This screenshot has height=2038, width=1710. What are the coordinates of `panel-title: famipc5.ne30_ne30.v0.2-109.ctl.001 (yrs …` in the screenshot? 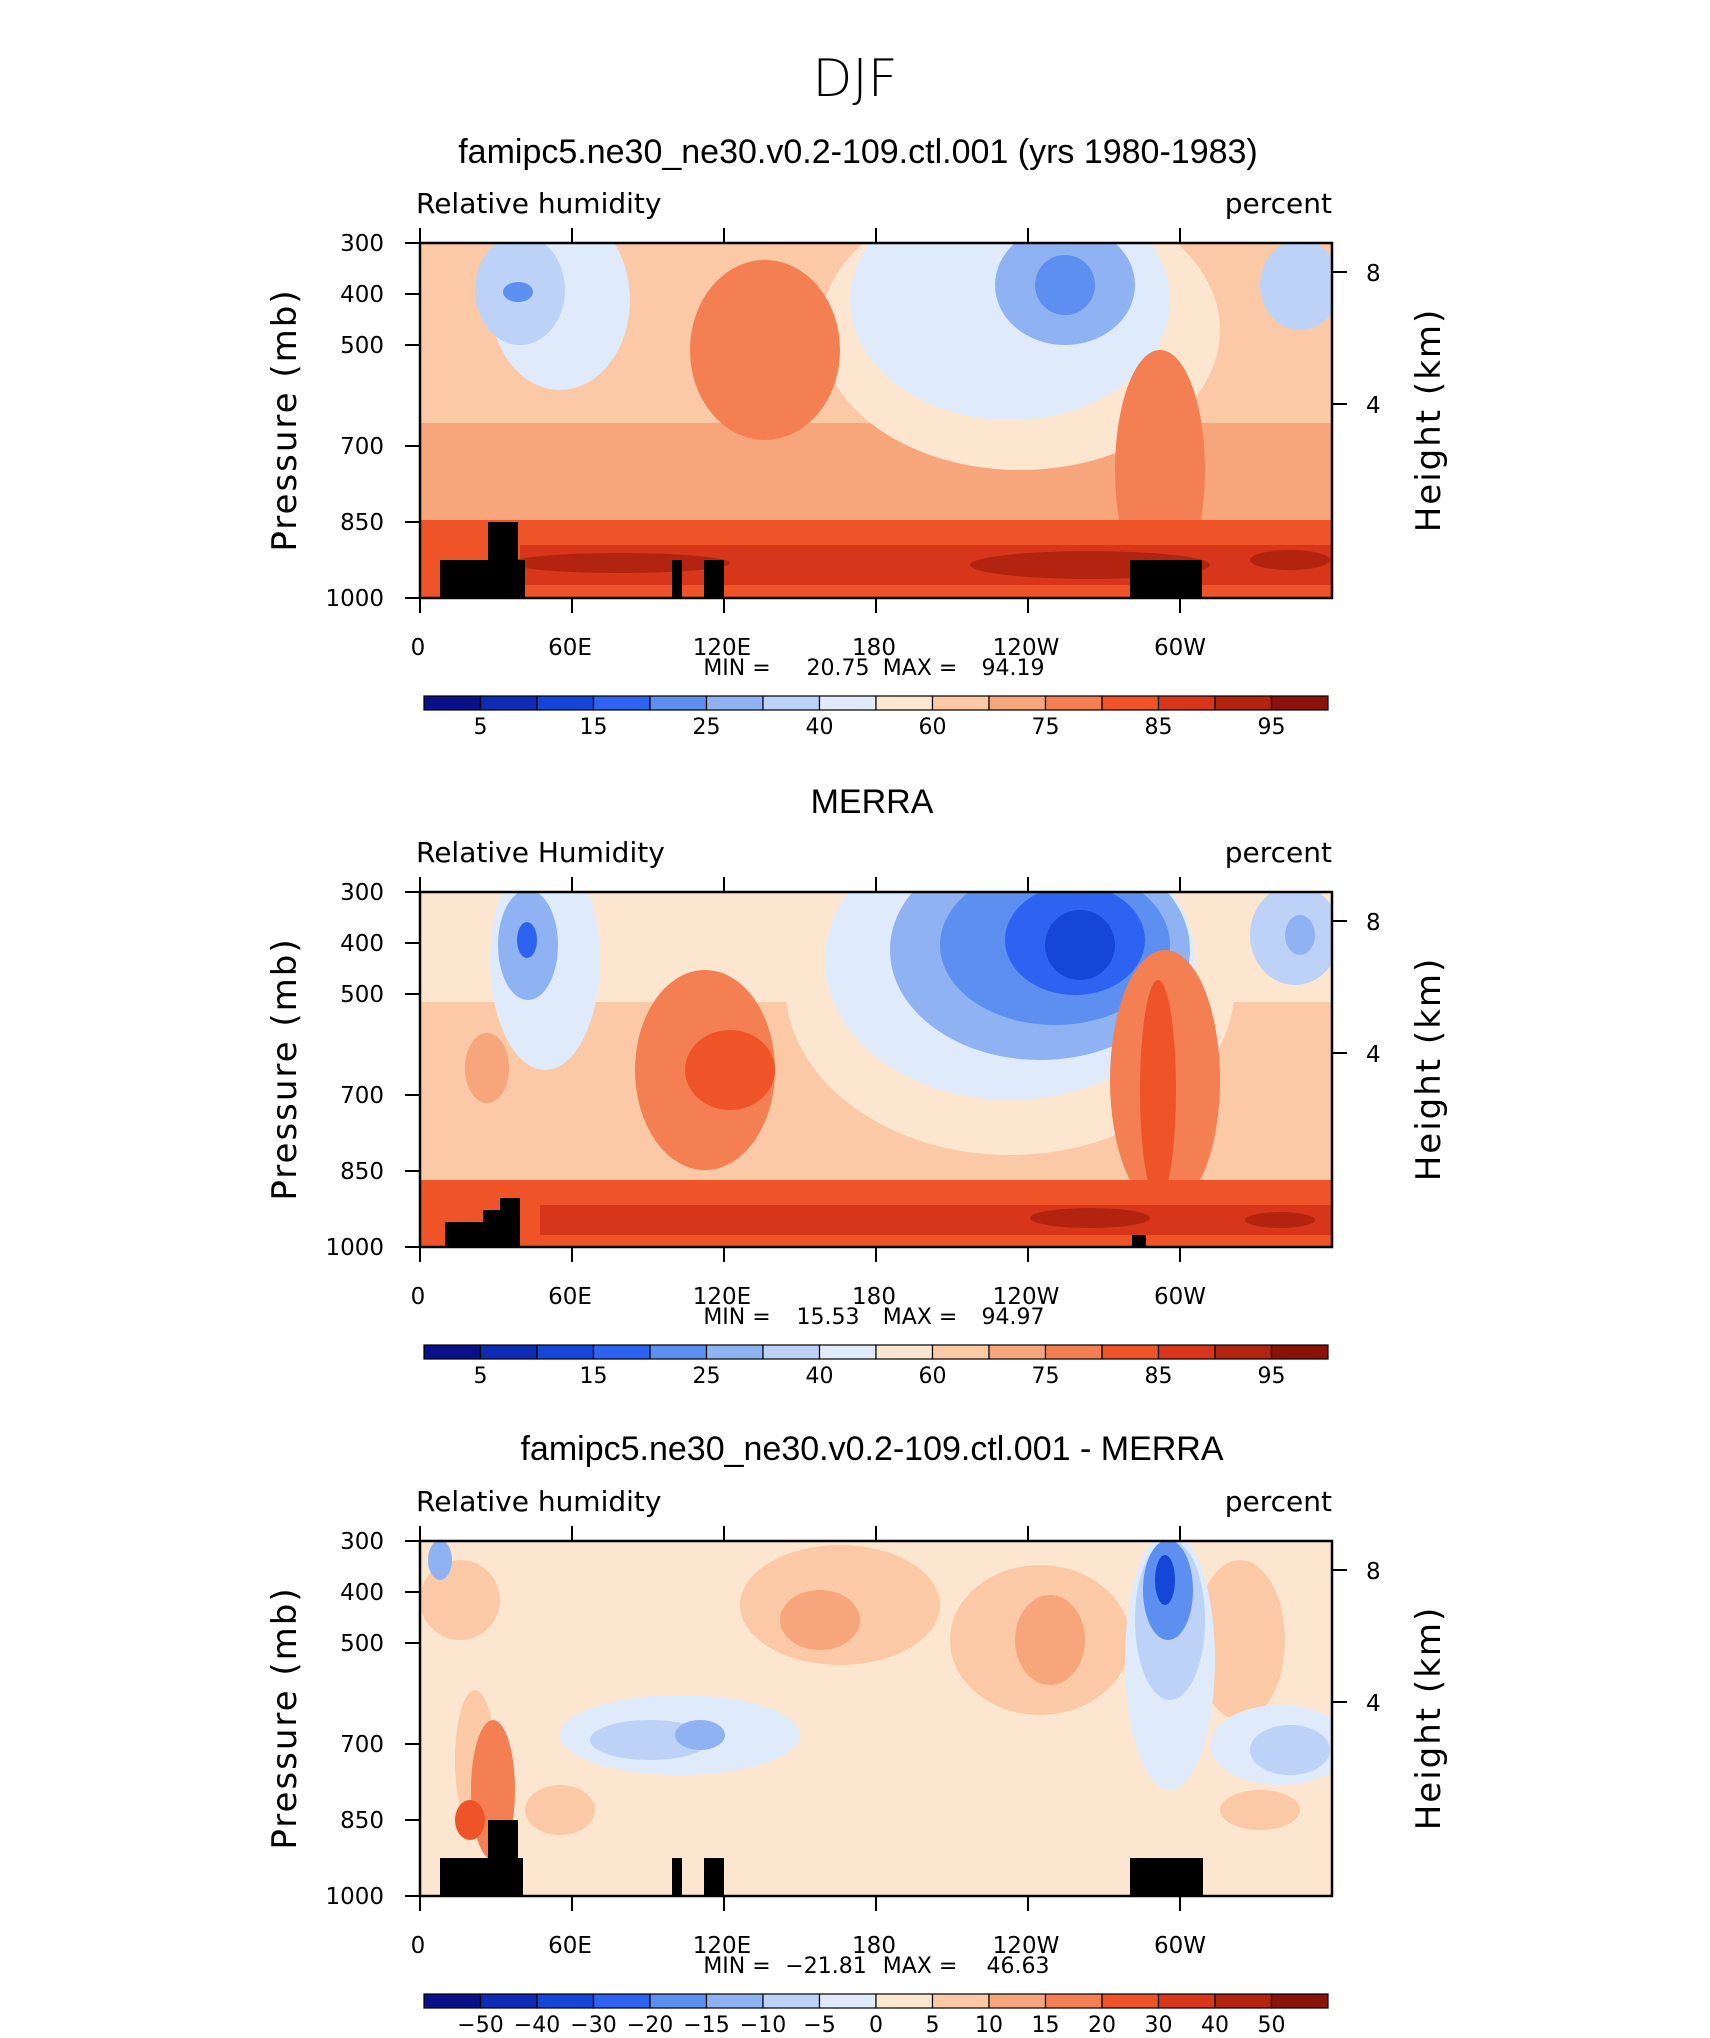 It's located at (858, 152).